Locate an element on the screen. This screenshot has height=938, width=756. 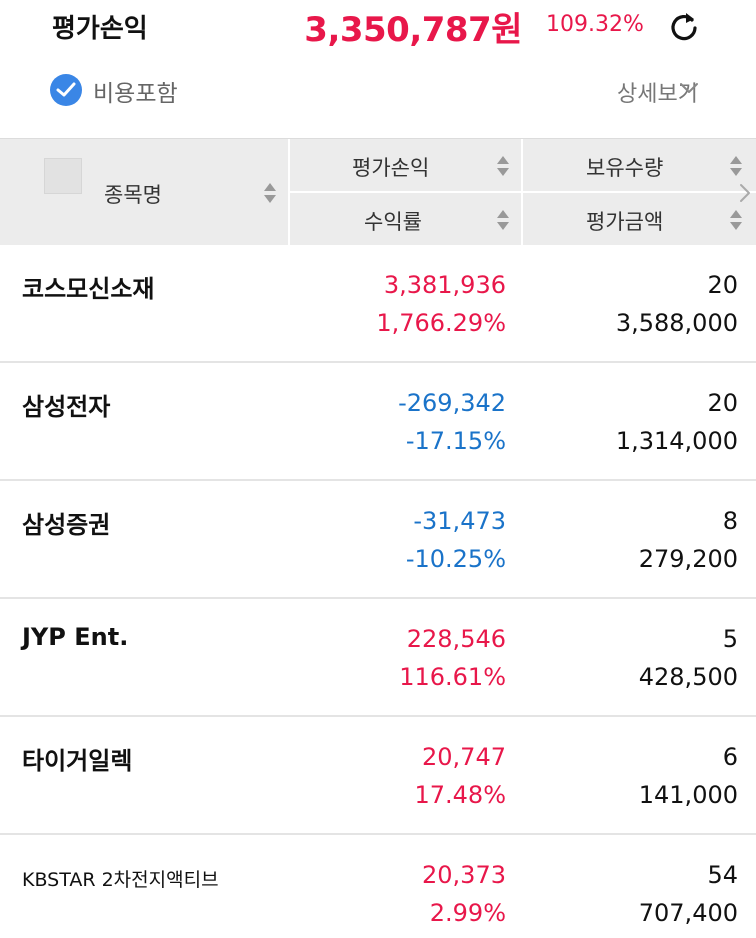
check-icon is located at coordinates (66, 89).